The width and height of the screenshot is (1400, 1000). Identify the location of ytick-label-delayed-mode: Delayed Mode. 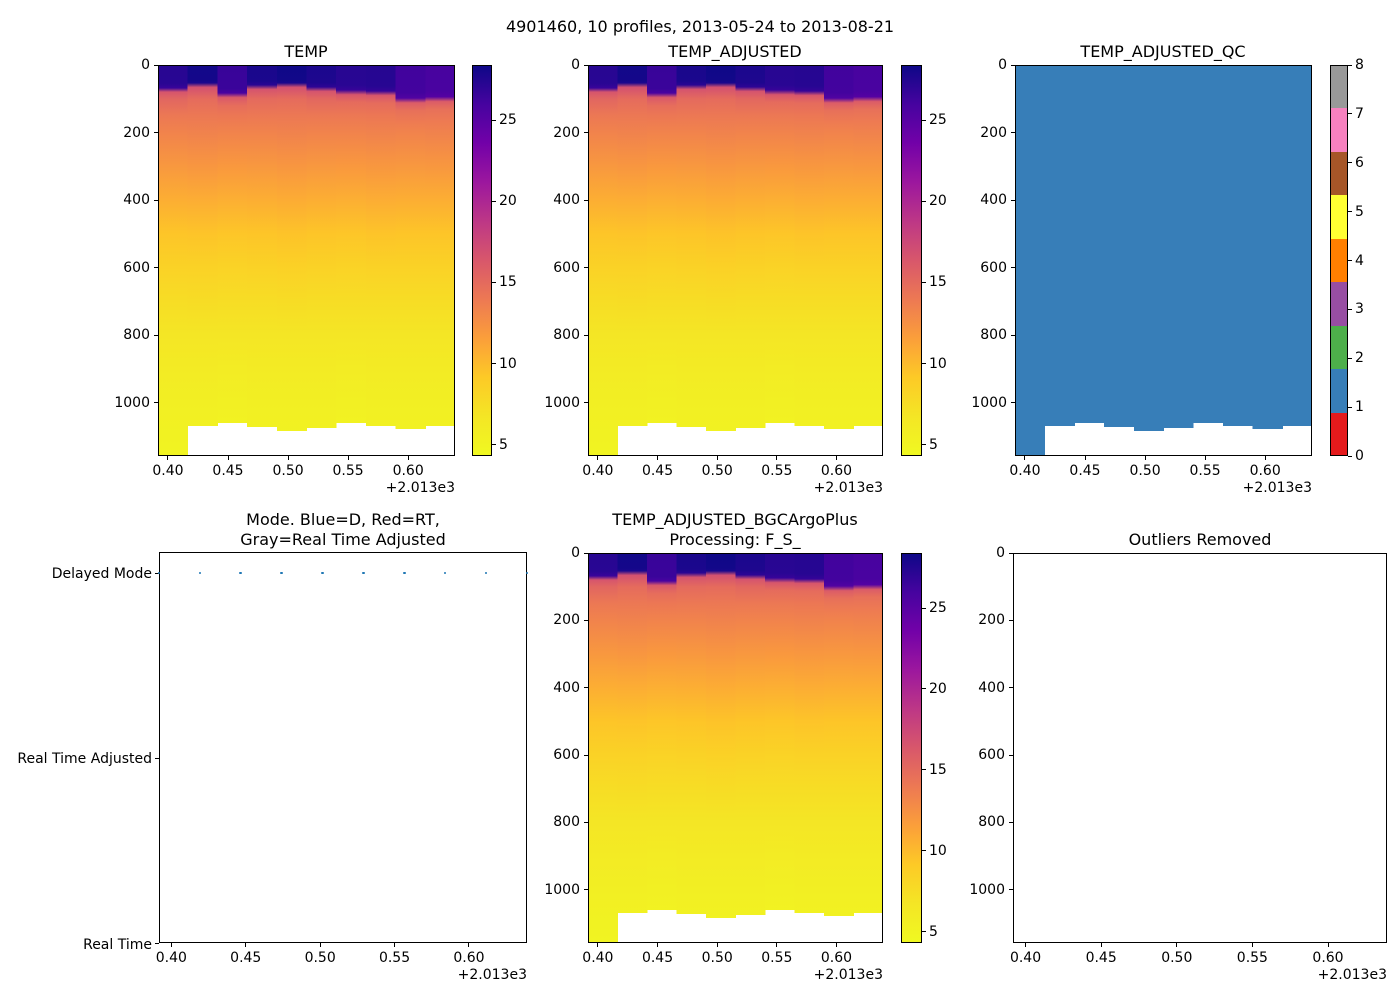
(101, 574).